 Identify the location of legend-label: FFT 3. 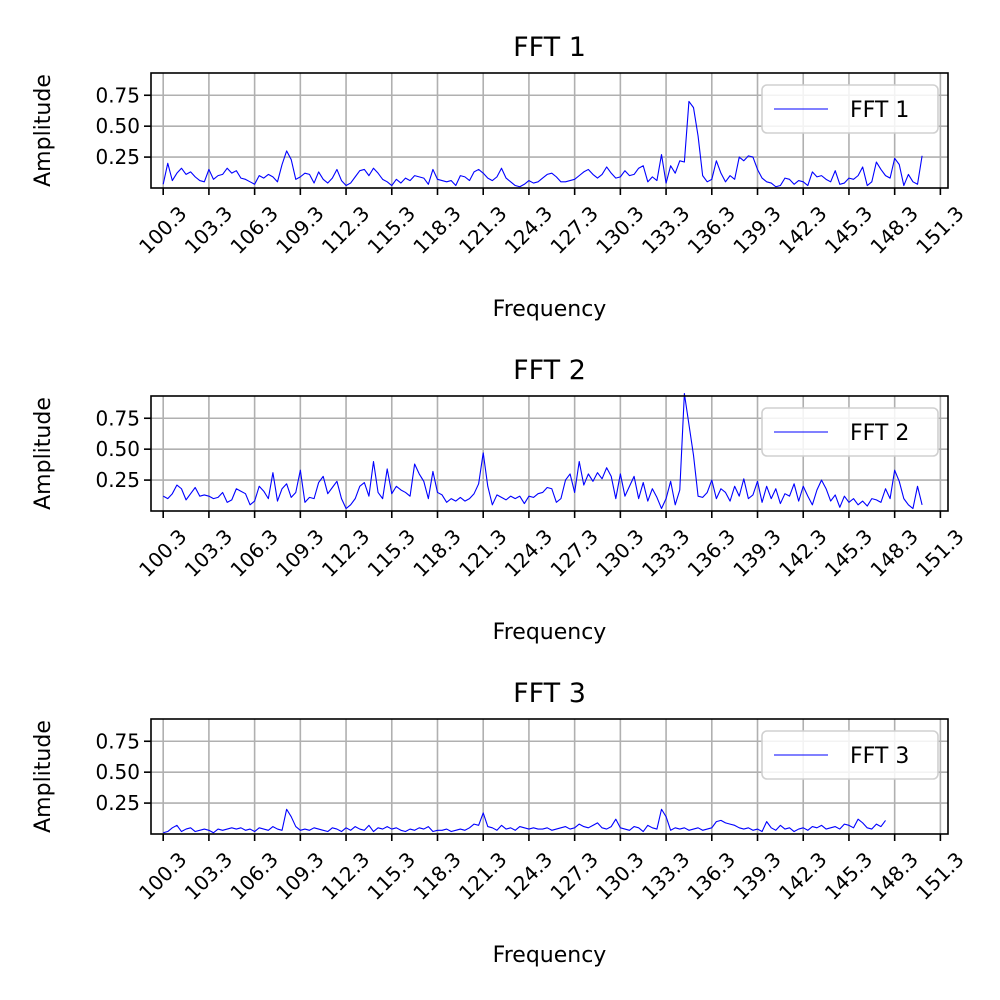
(879, 756).